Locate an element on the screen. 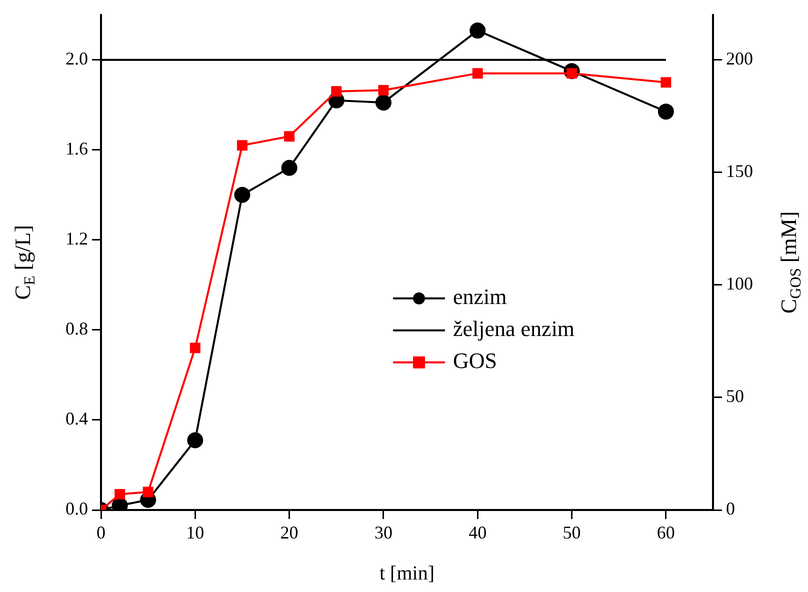  x-tick-label: 0 is located at coordinates (101, 532).